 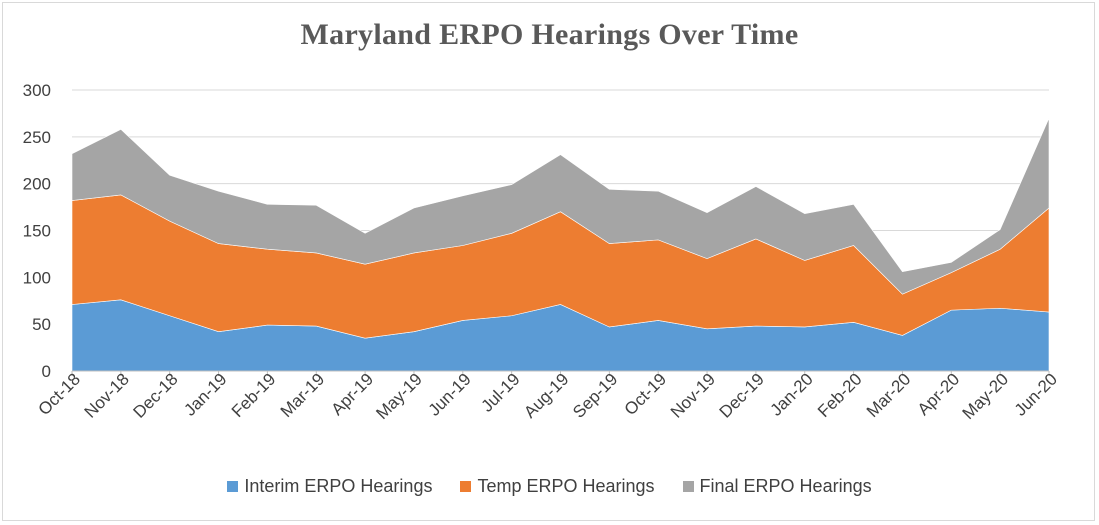 I want to click on y-tick-label: 0, so click(x=46, y=371).